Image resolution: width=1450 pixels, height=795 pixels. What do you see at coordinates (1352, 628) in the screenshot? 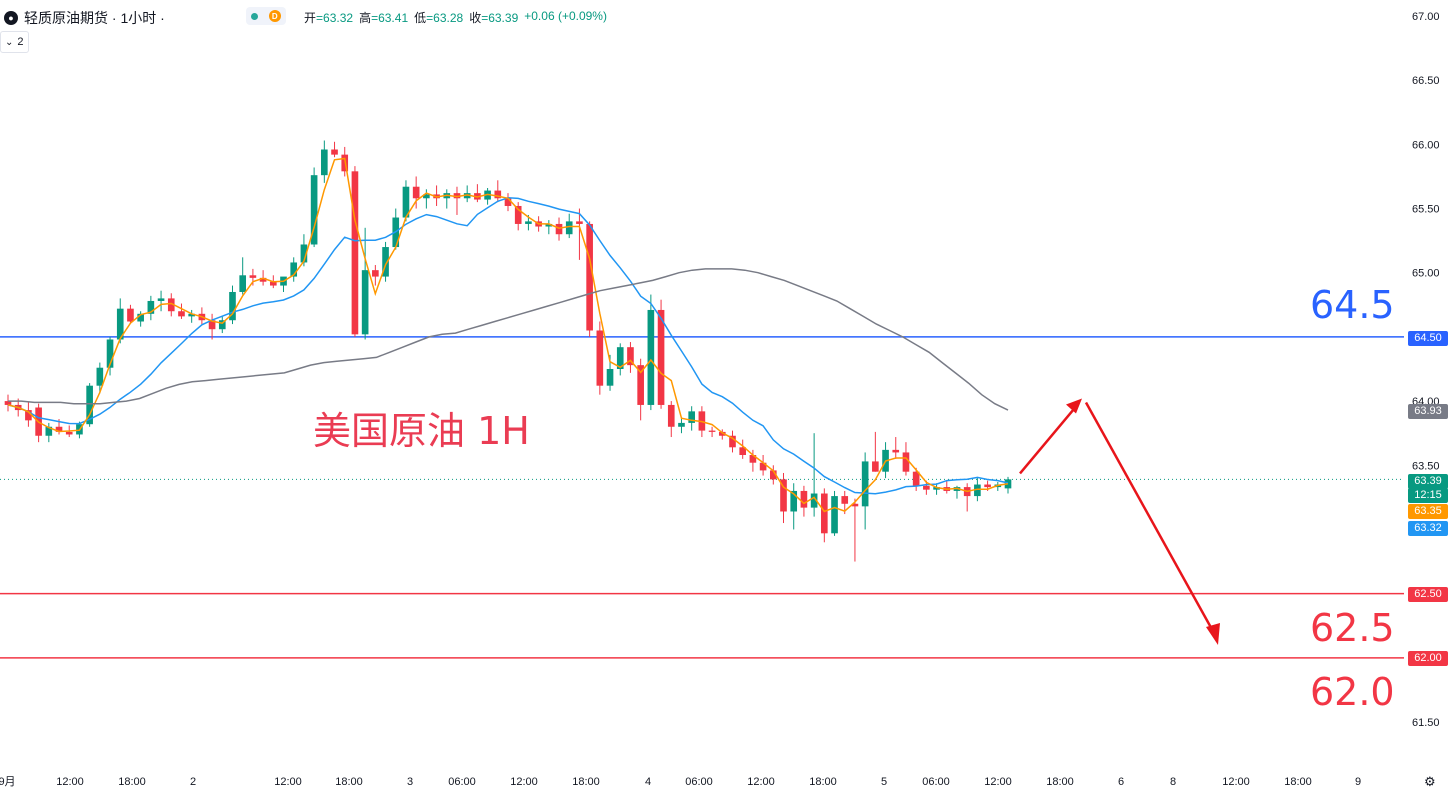
I see `support1-label: 62.5` at bounding box center [1352, 628].